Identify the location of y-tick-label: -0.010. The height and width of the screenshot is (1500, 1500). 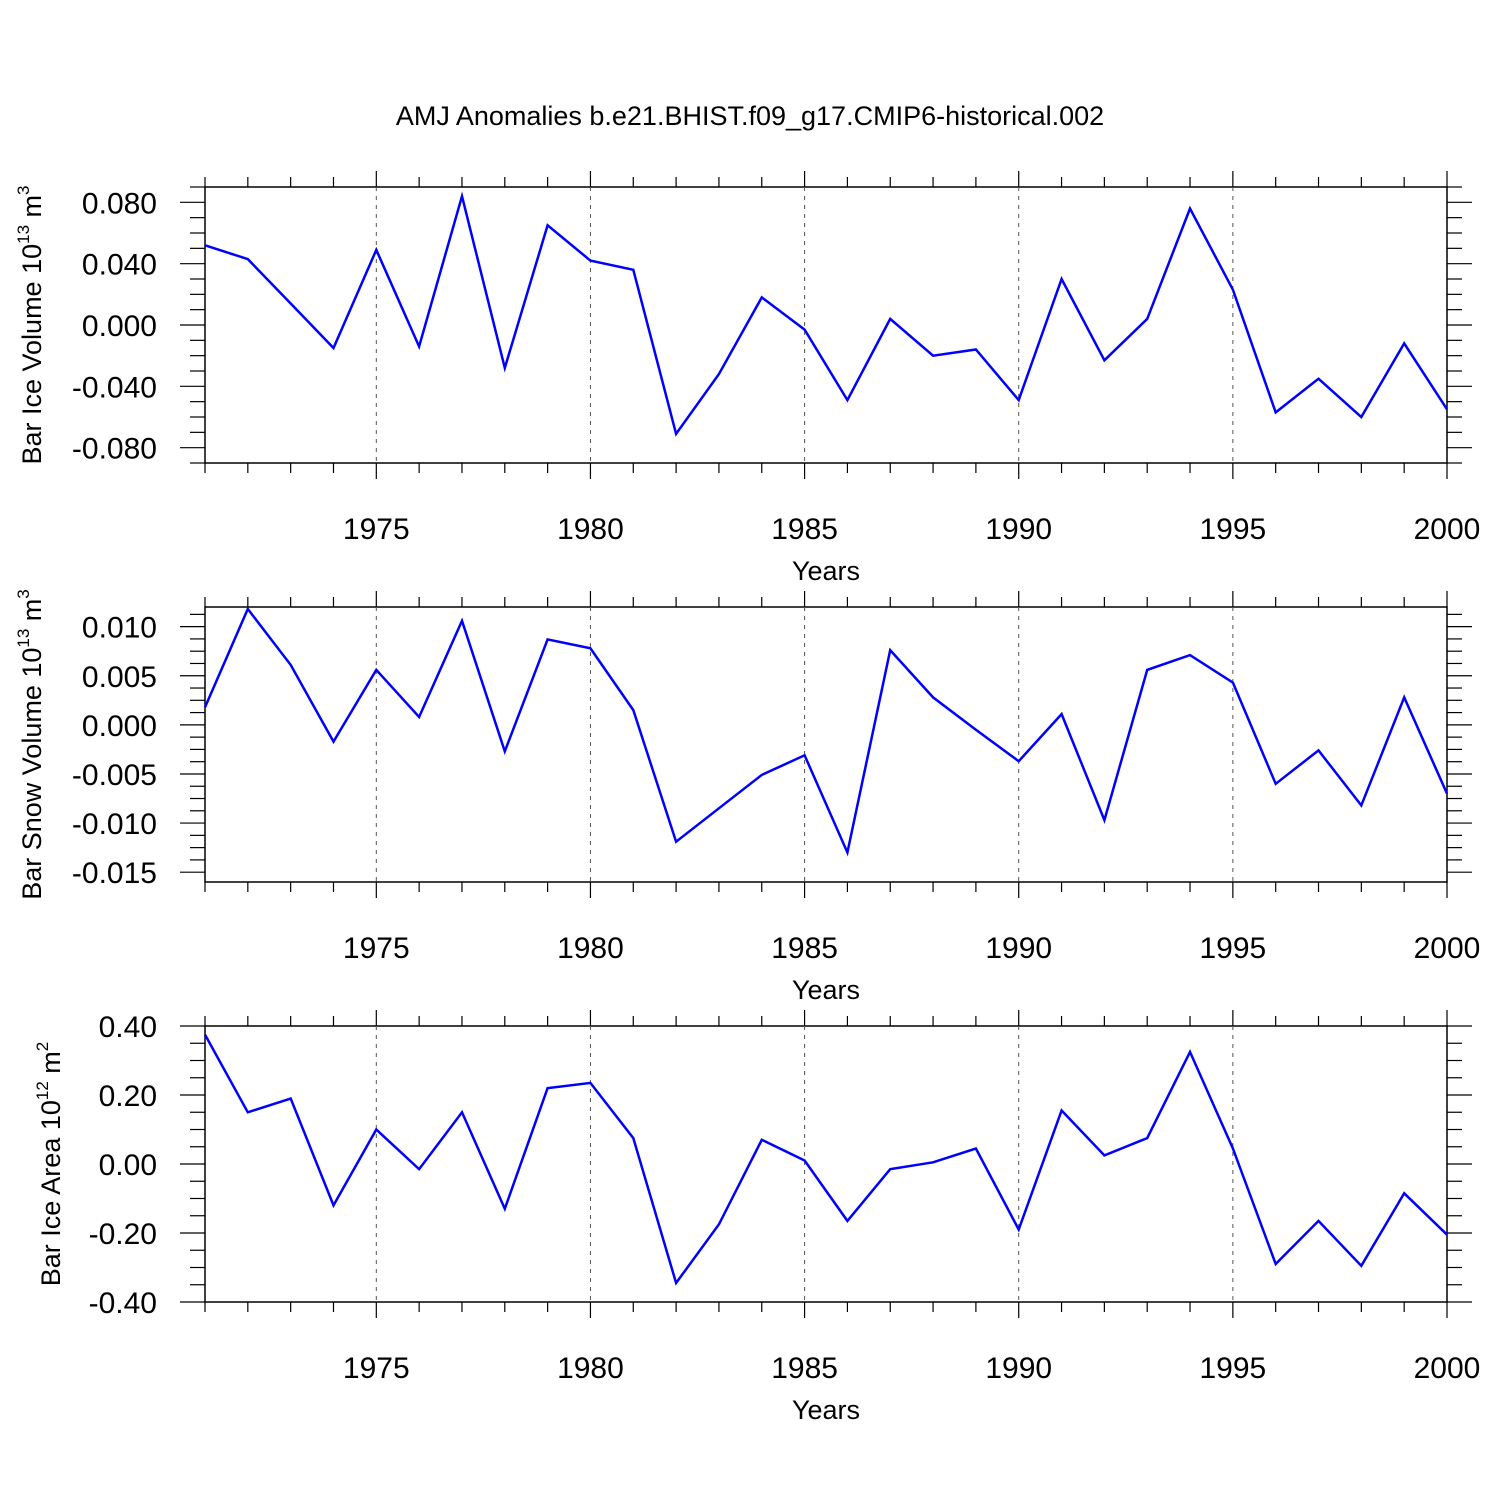
(114, 824).